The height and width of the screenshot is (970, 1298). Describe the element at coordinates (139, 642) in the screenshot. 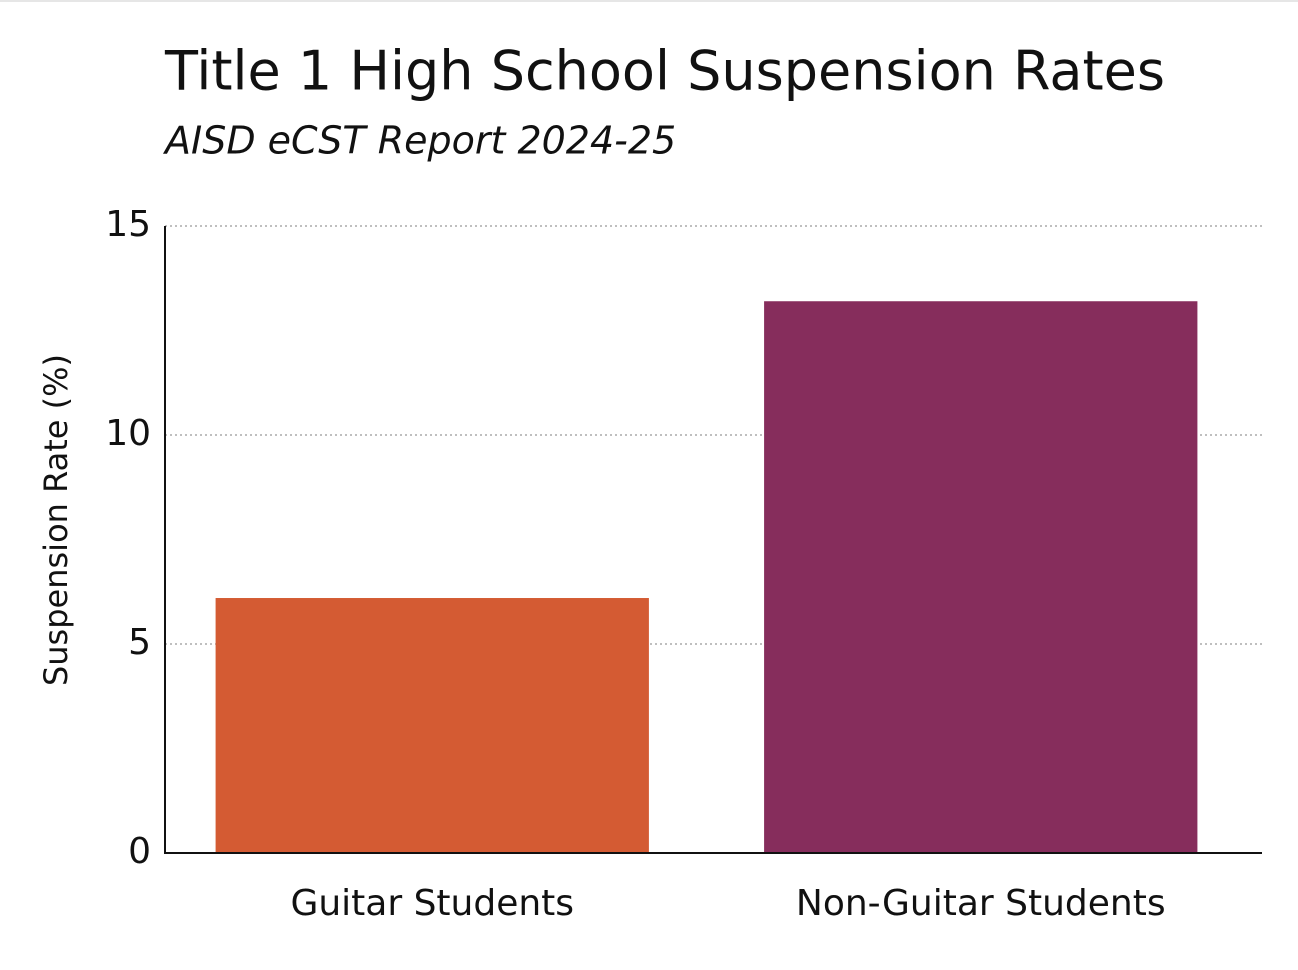

I see `y-tick-label: 5` at that location.